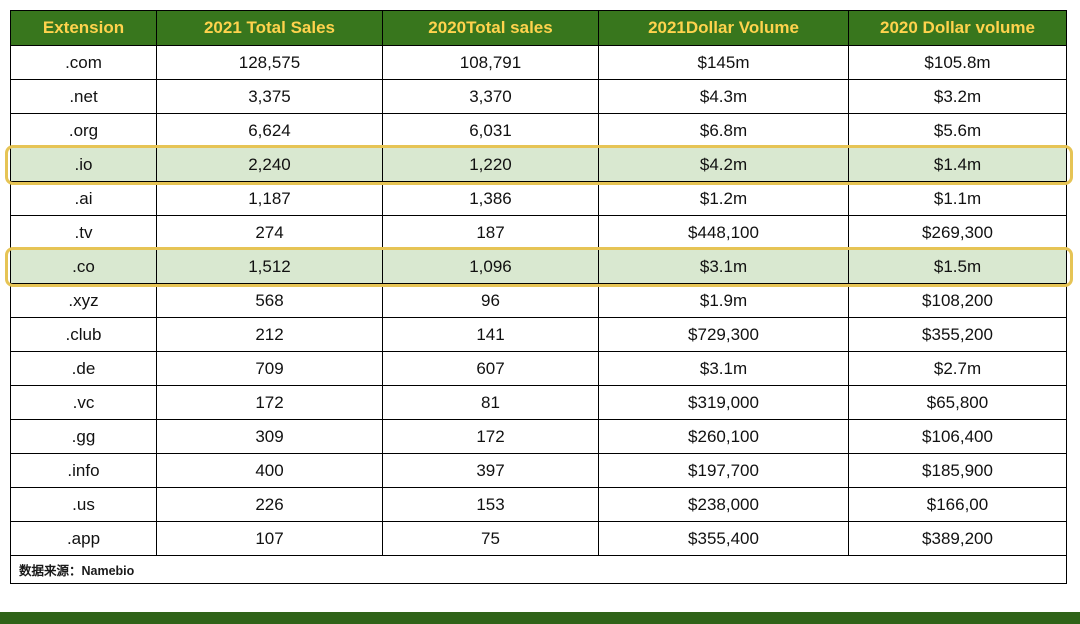  I want to click on extension-cell: .xyz, so click(83, 300).